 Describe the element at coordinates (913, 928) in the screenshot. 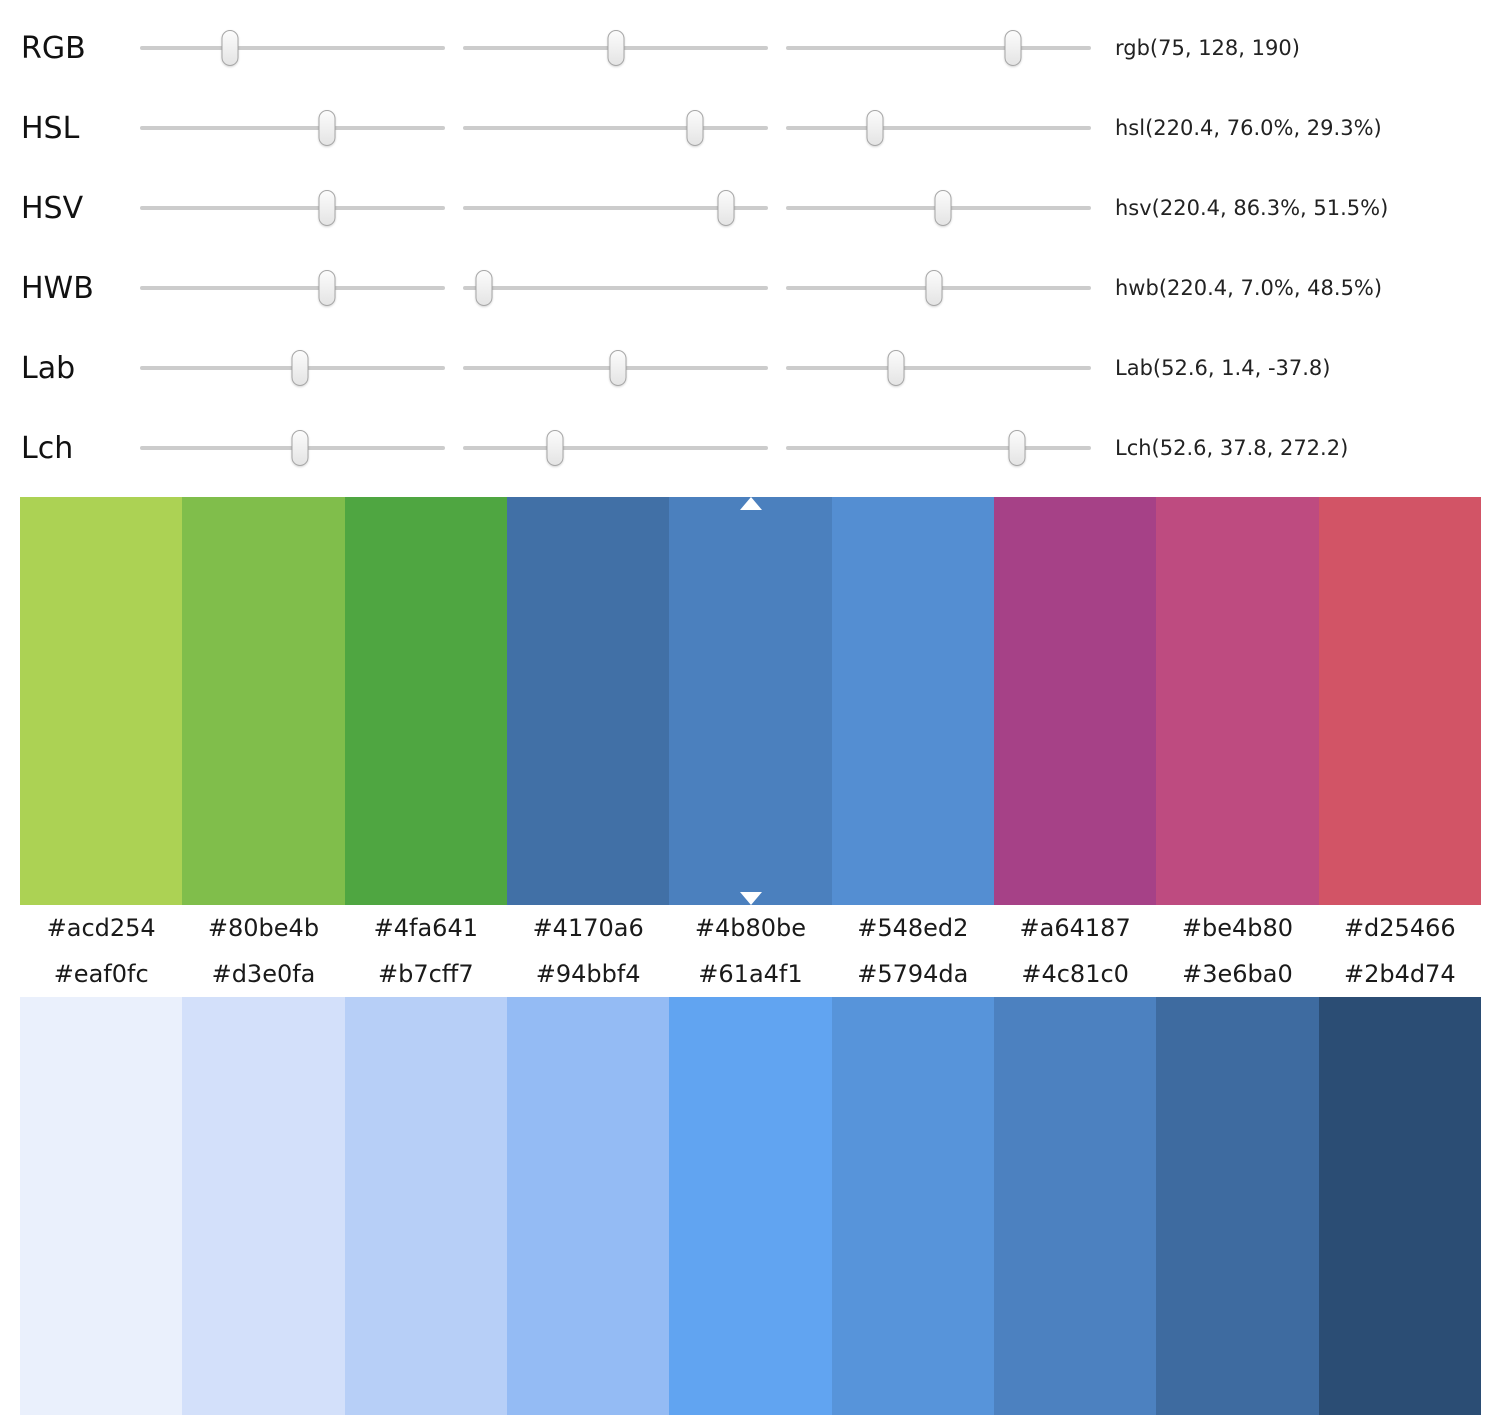

I see `hex-label: #548ed2` at that location.